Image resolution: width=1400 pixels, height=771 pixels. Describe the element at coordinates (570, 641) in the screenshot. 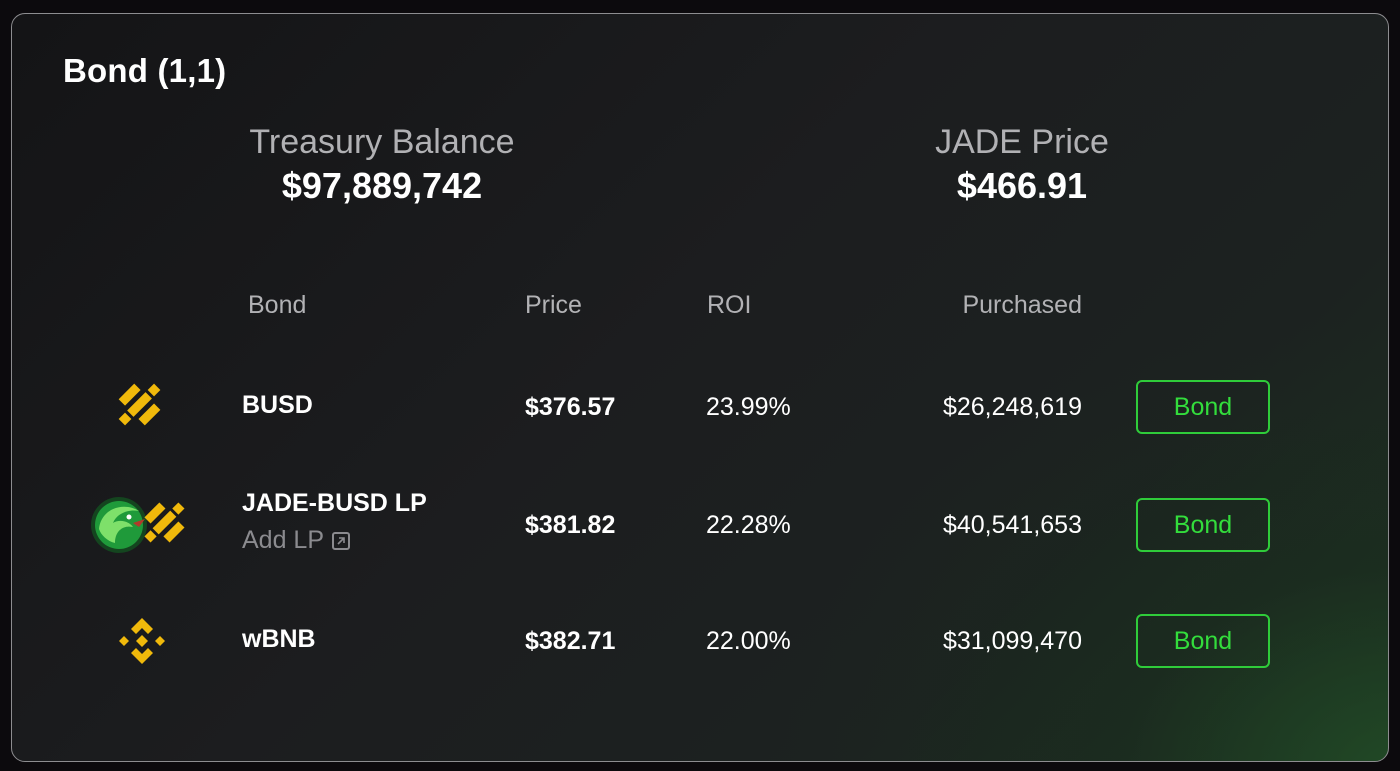

I see `bond-price: $382.71` at that location.